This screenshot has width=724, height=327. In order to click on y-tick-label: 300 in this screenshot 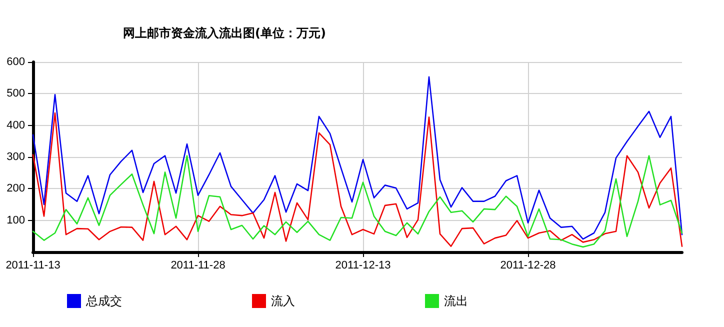, I will do `click(15, 157)`.